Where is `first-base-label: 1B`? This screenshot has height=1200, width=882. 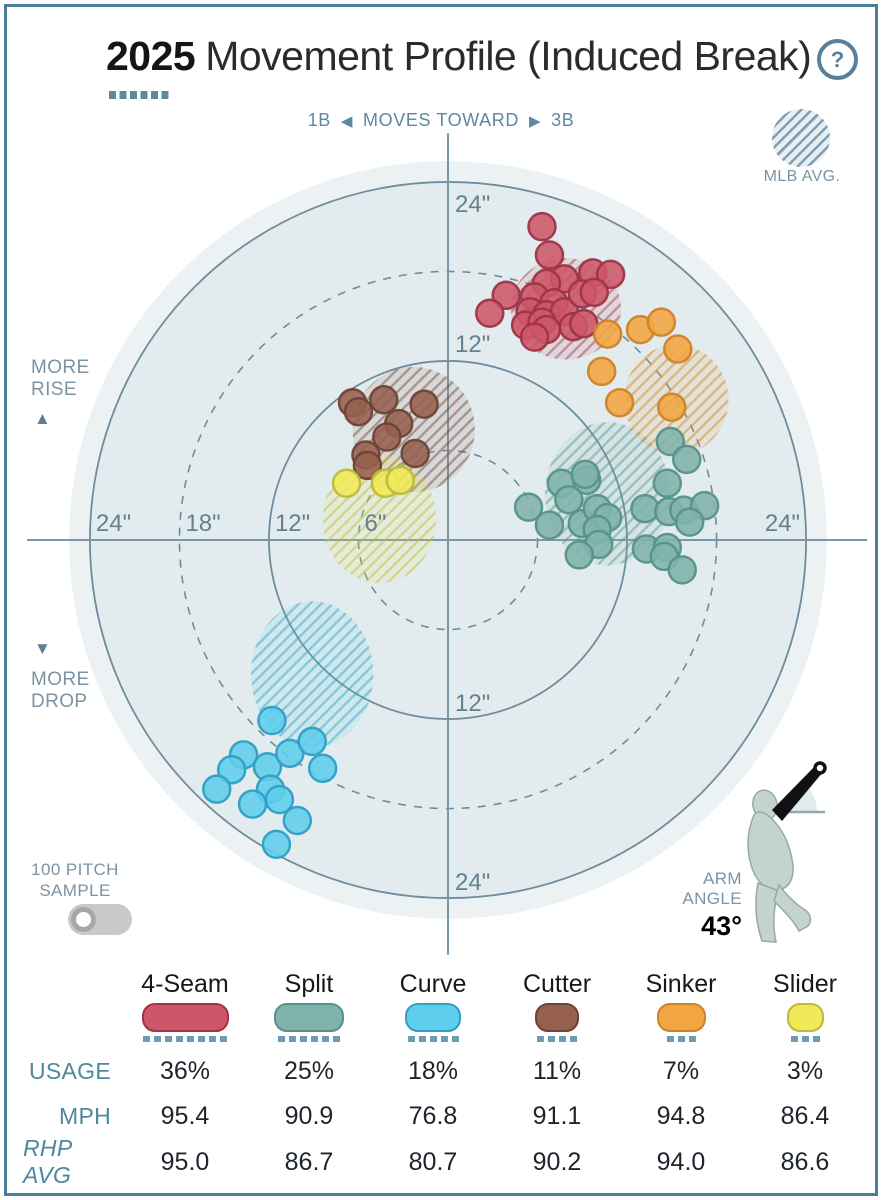
first-base-label: 1B is located at coordinates (319, 120).